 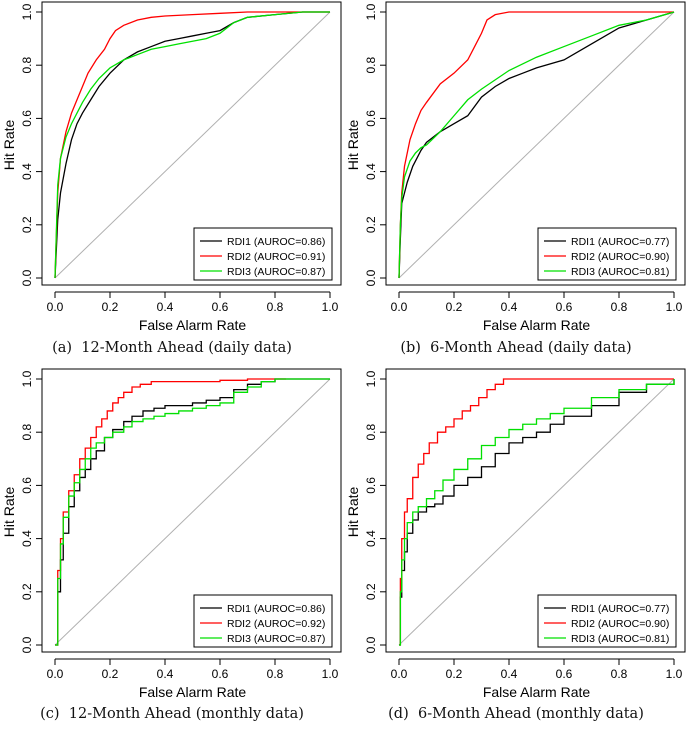 What do you see at coordinates (62, 348) in the screenshot?
I see `caption-label: (a)` at bounding box center [62, 348].